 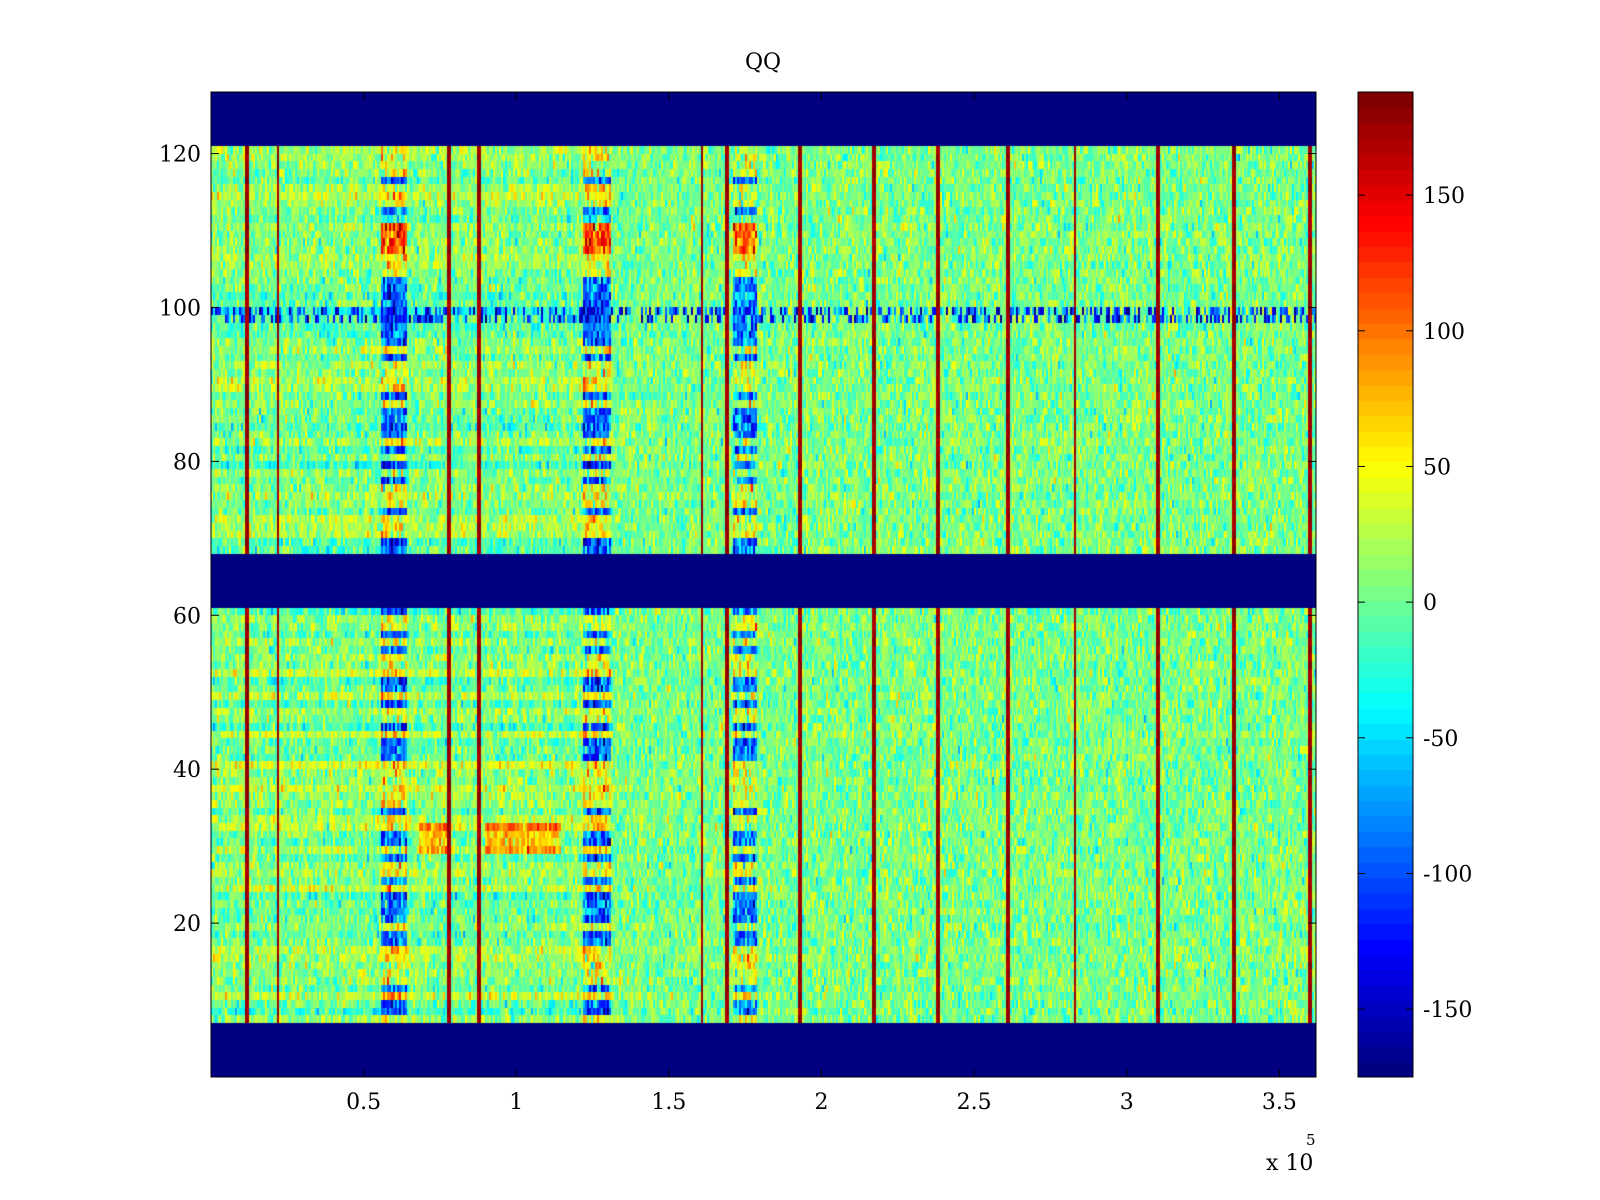 I want to click on colorbar-image, so click(x=1385, y=584).